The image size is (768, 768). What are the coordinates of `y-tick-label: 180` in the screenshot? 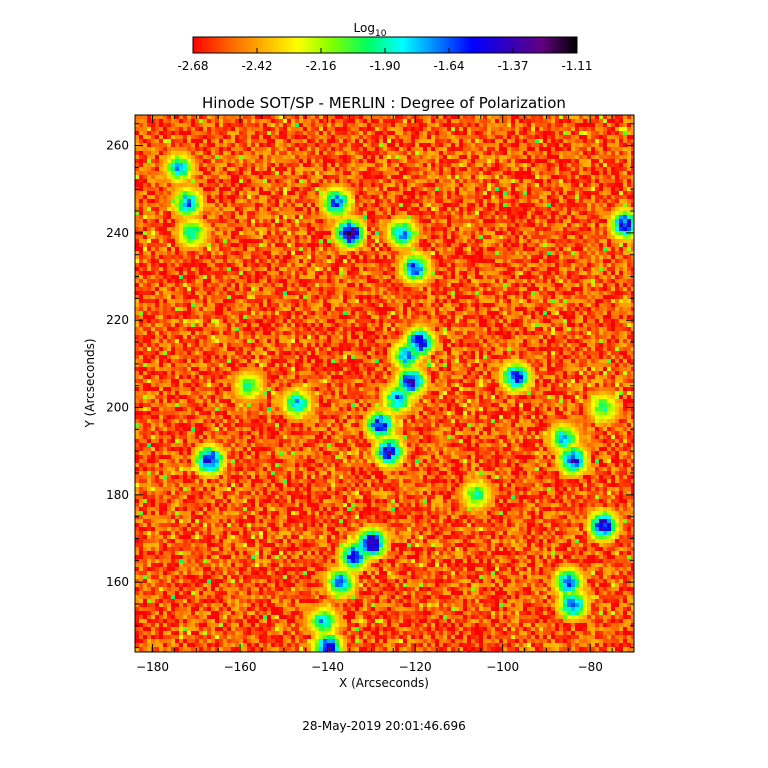 It's located at (117, 495).